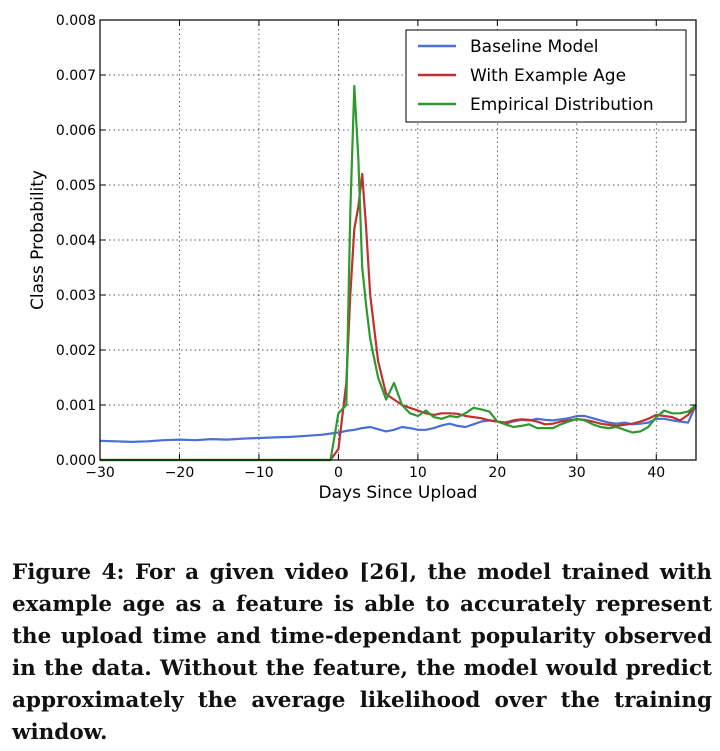  I want to click on y-tick-label: 0.003, so click(76, 296).